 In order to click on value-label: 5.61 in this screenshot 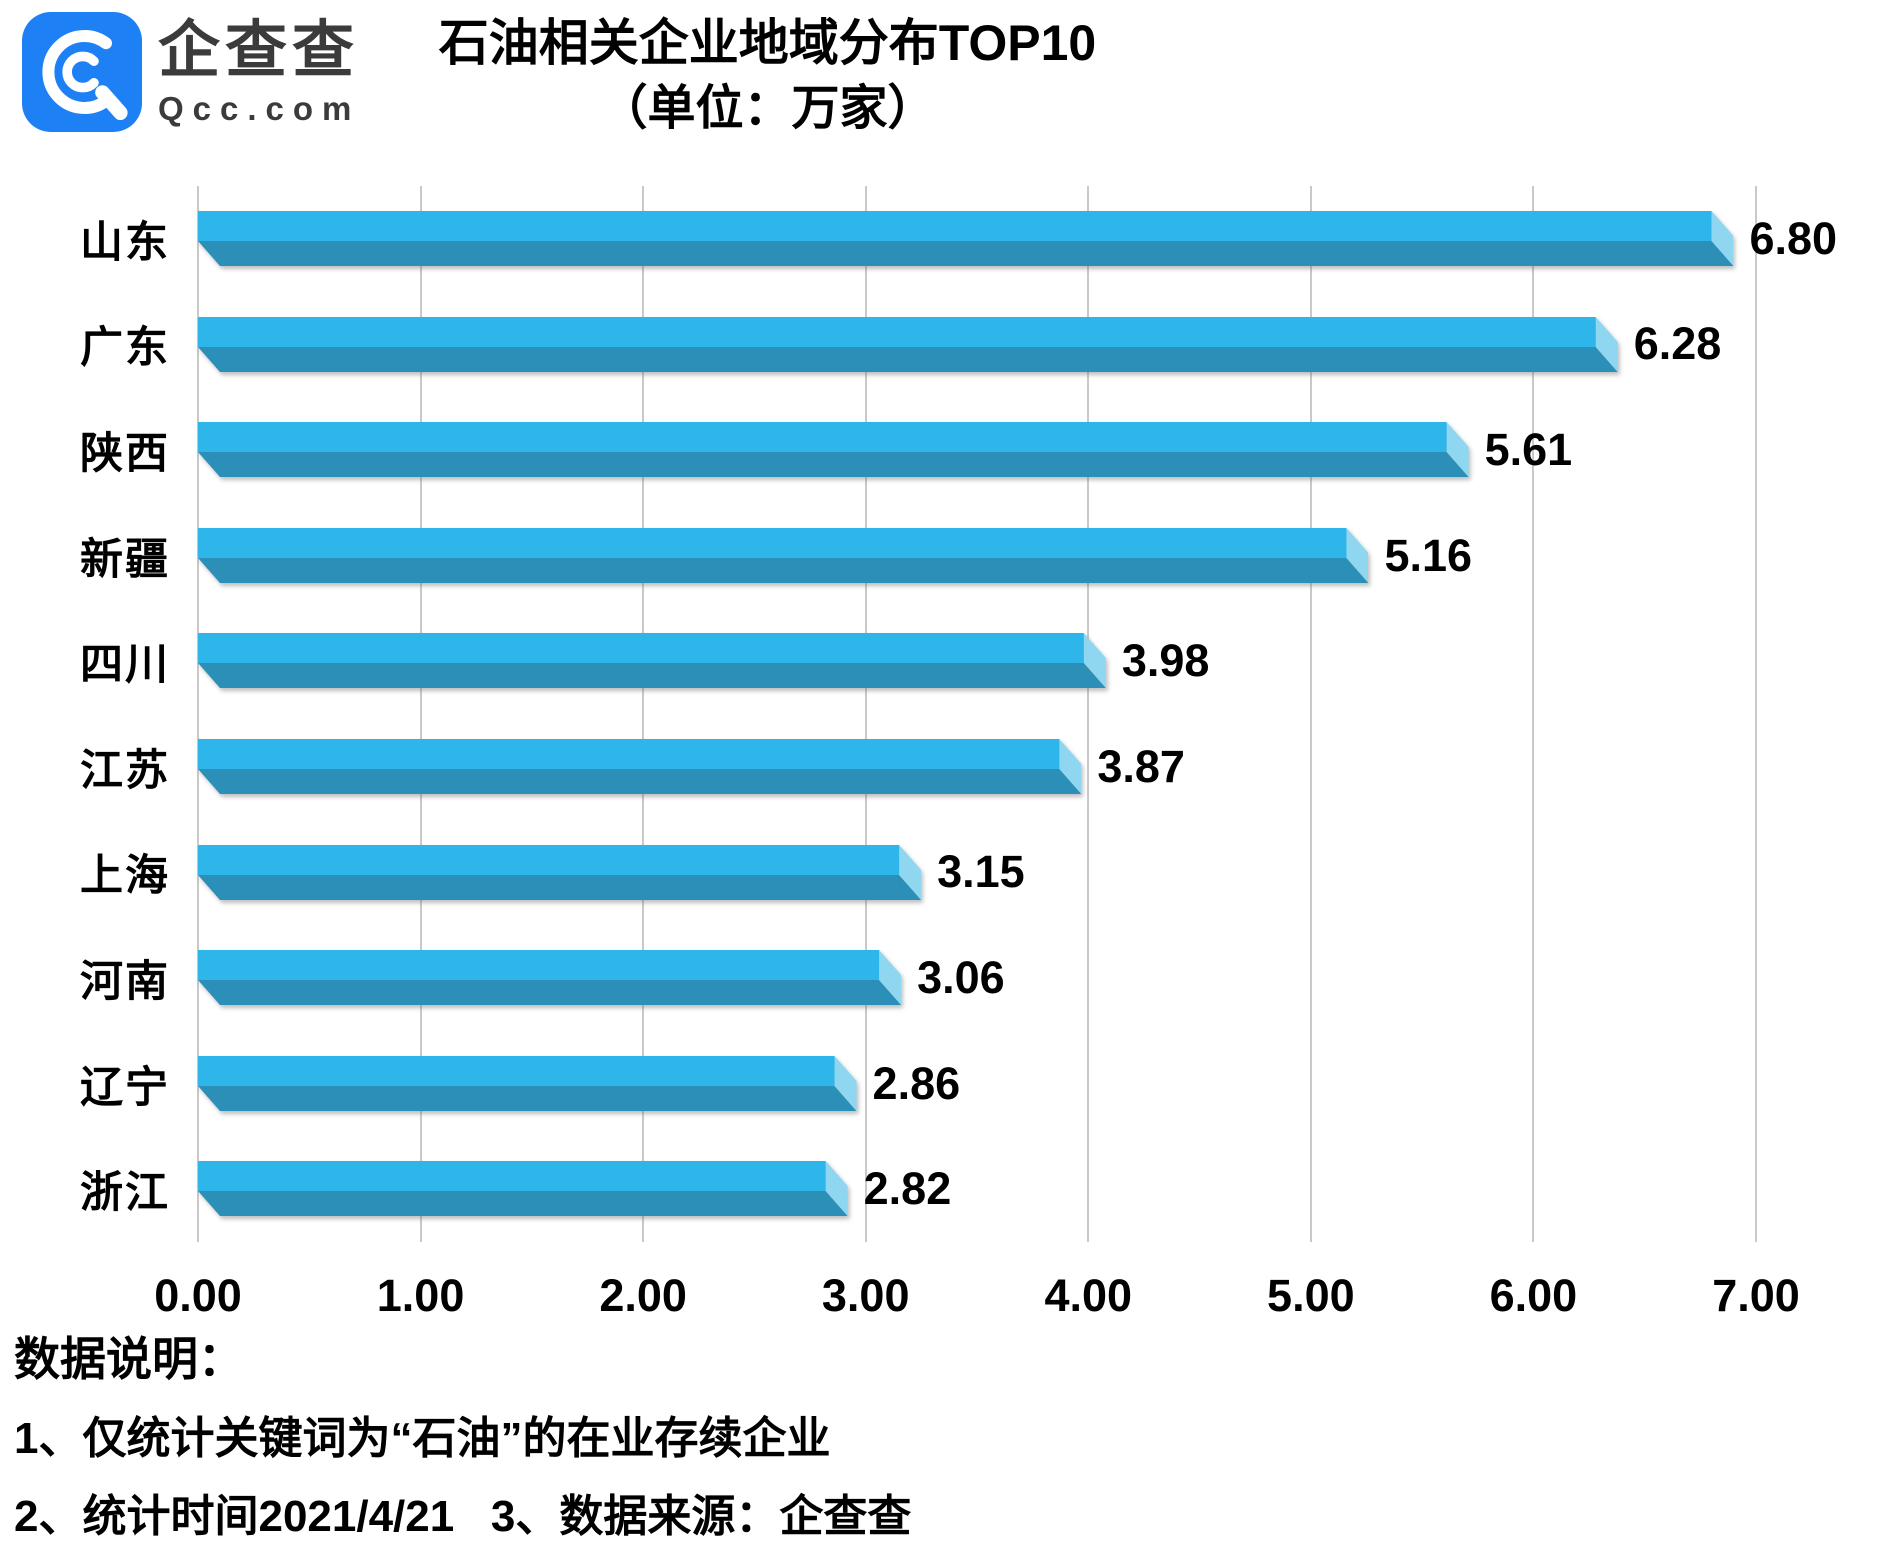, I will do `click(1528, 449)`.